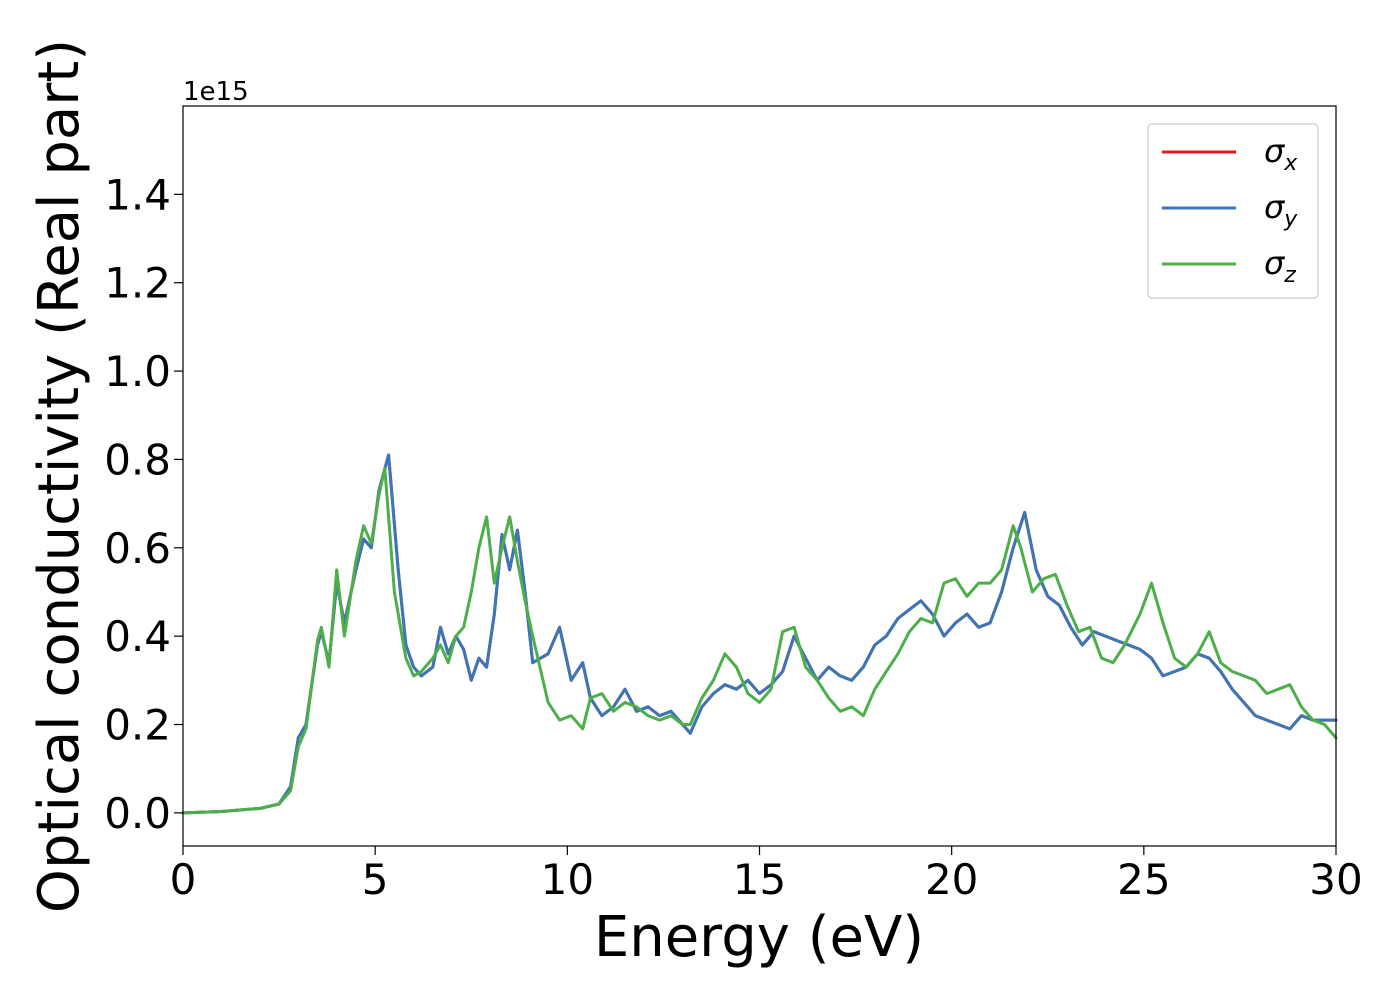  I want to click on x-axis-label: Energy (eV), so click(759, 937).